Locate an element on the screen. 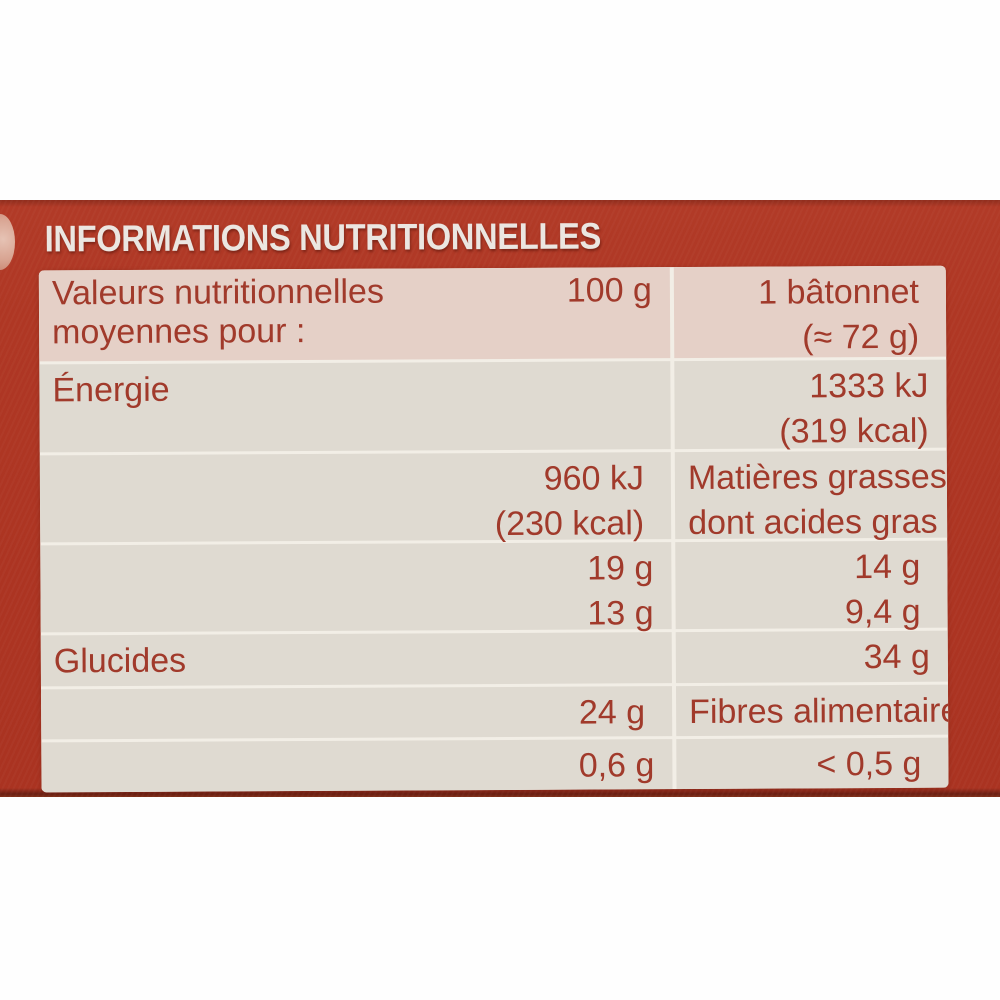 This screenshot has height=1000, width=1000. row-label-line: Glucides is located at coordinates (120, 661).